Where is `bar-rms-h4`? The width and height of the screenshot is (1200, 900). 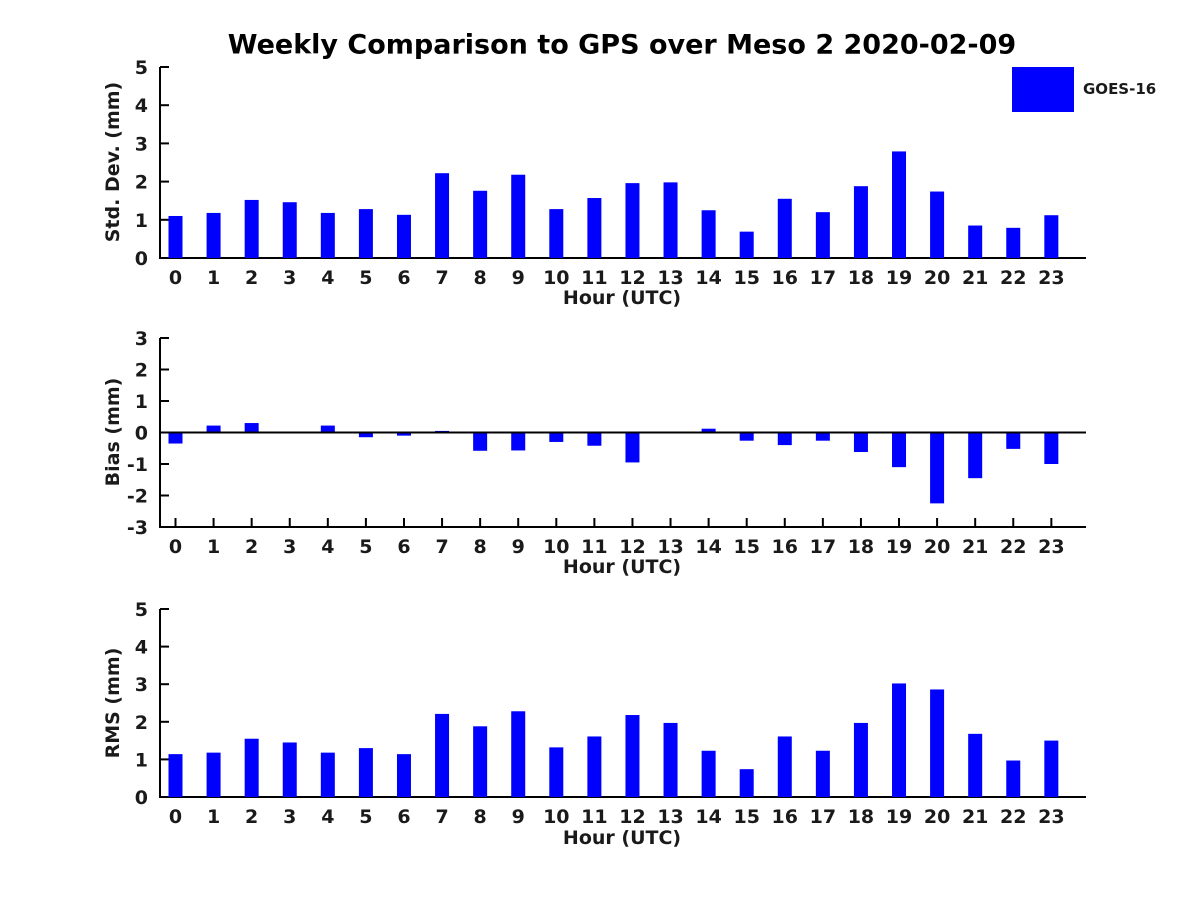 bar-rms-h4 is located at coordinates (327, 774).